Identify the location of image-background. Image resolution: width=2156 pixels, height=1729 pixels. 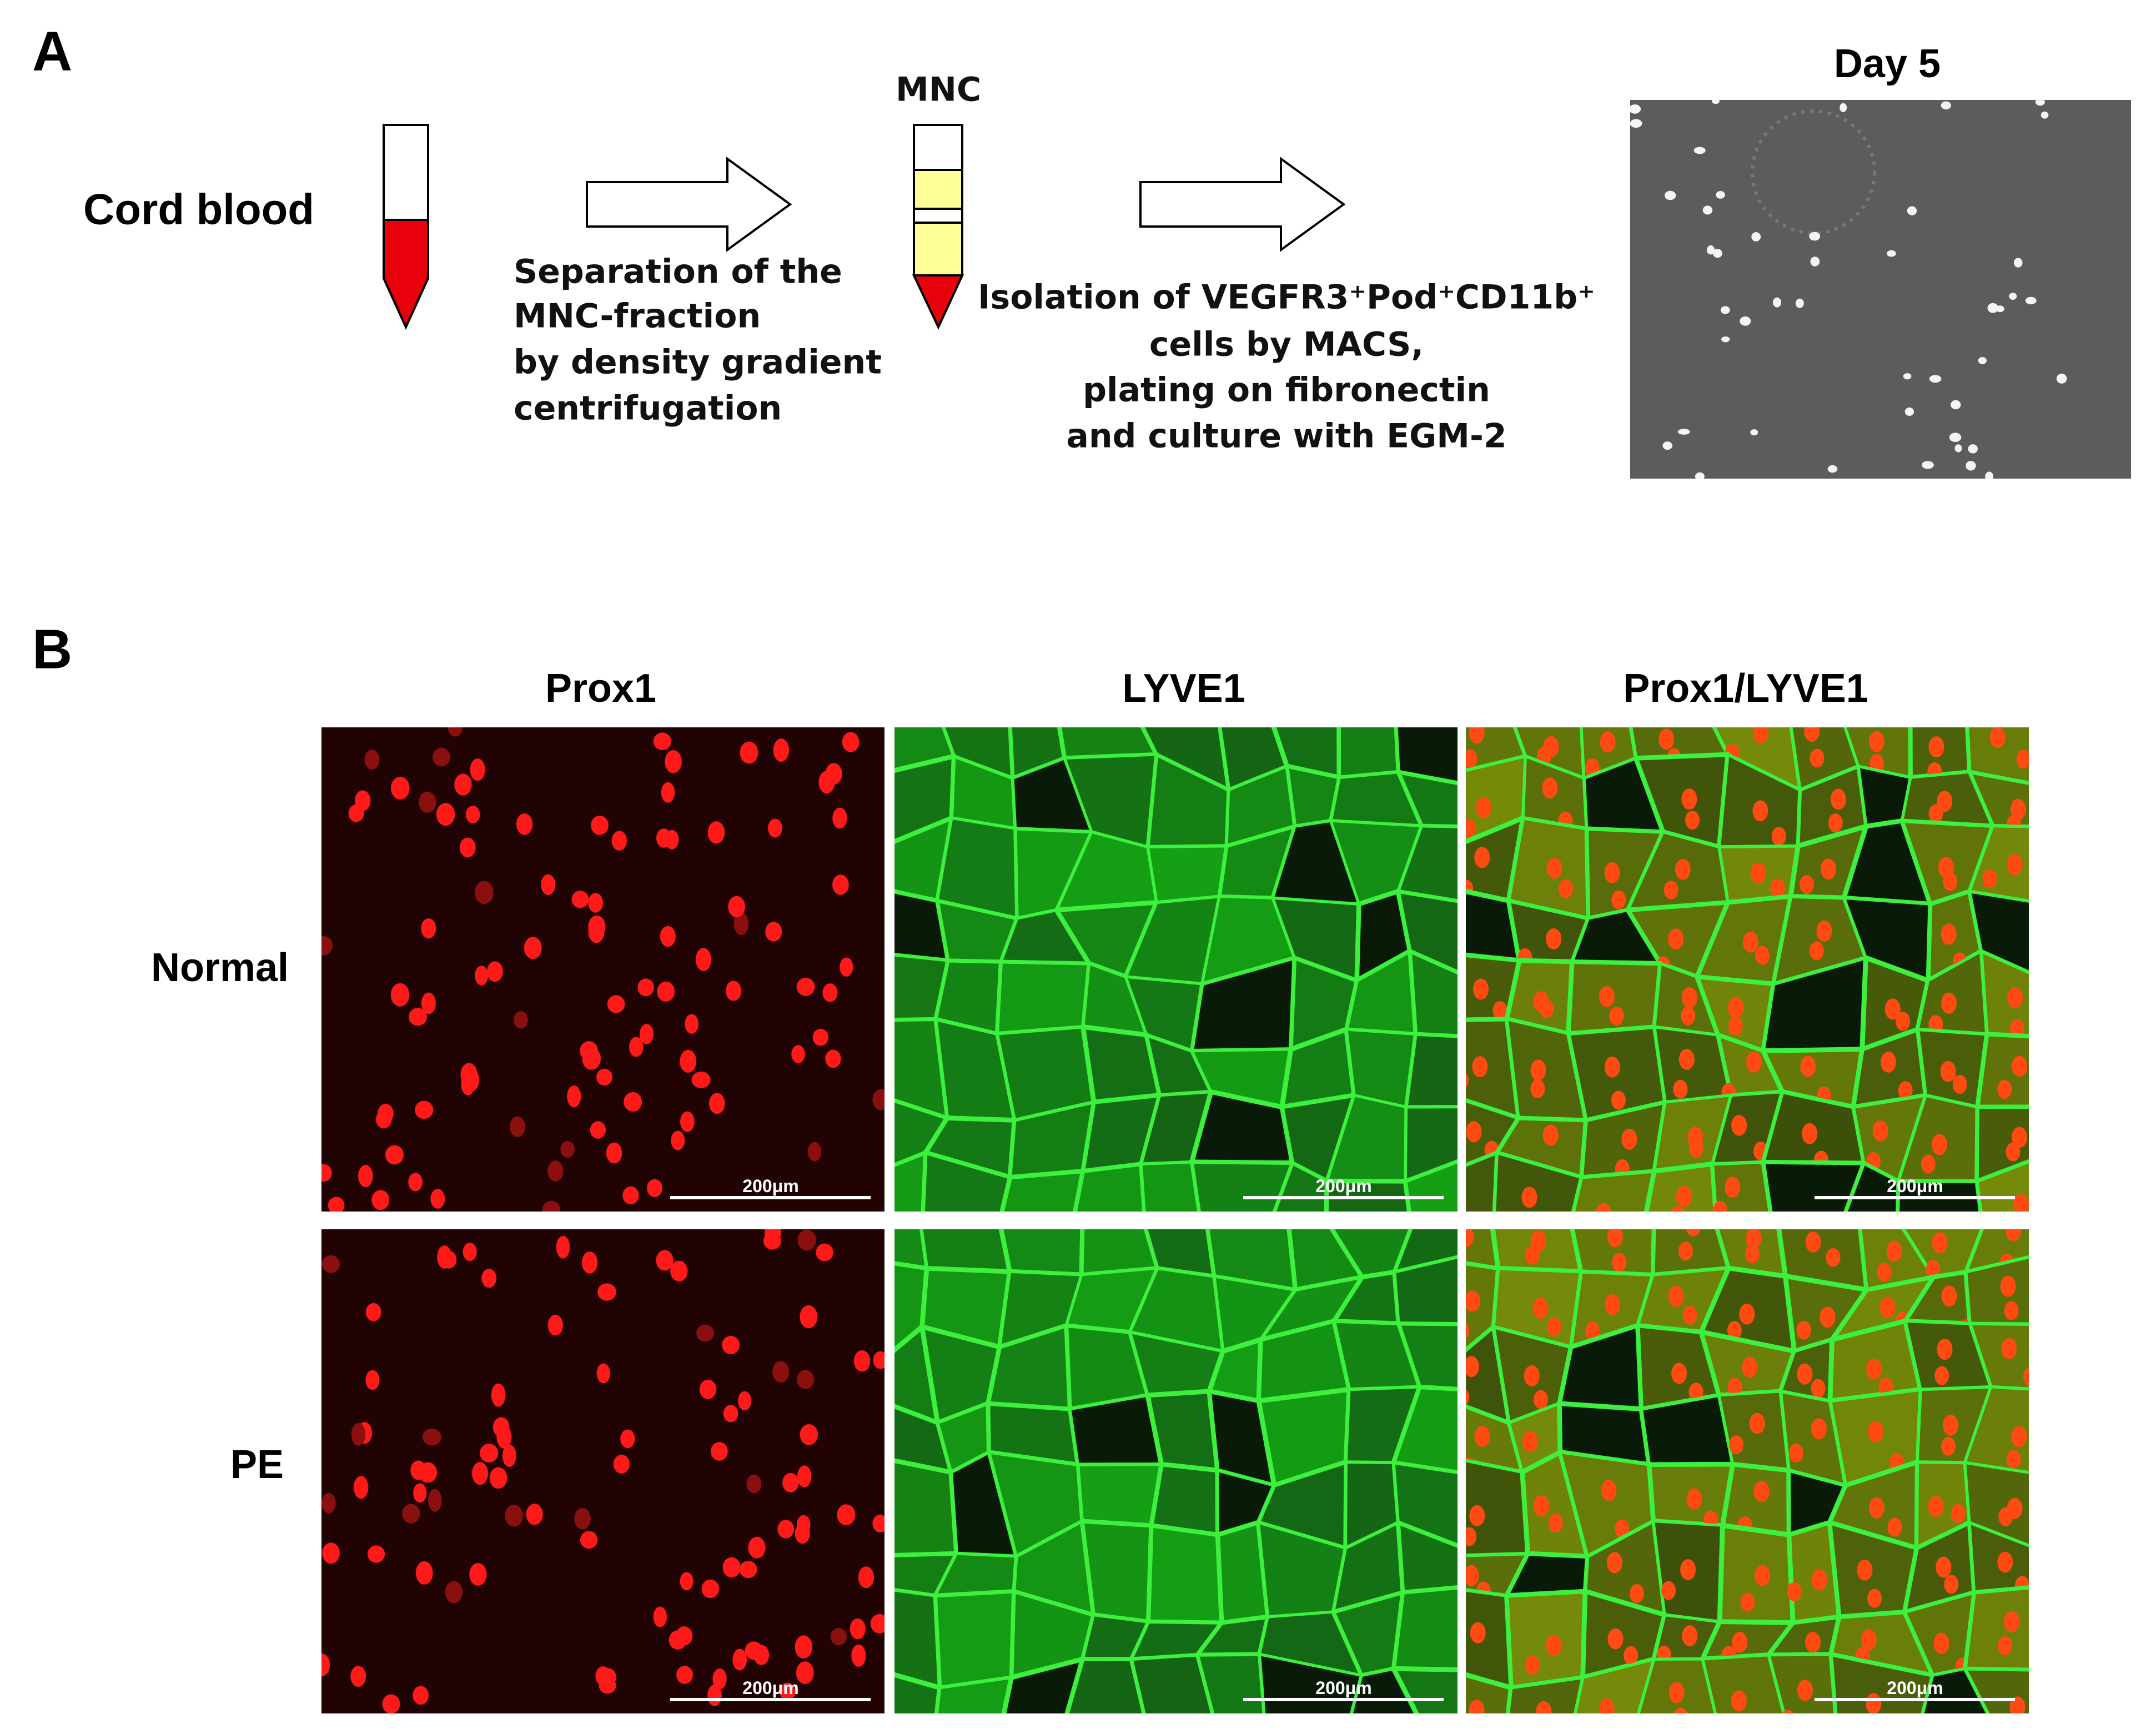
(602, 969).